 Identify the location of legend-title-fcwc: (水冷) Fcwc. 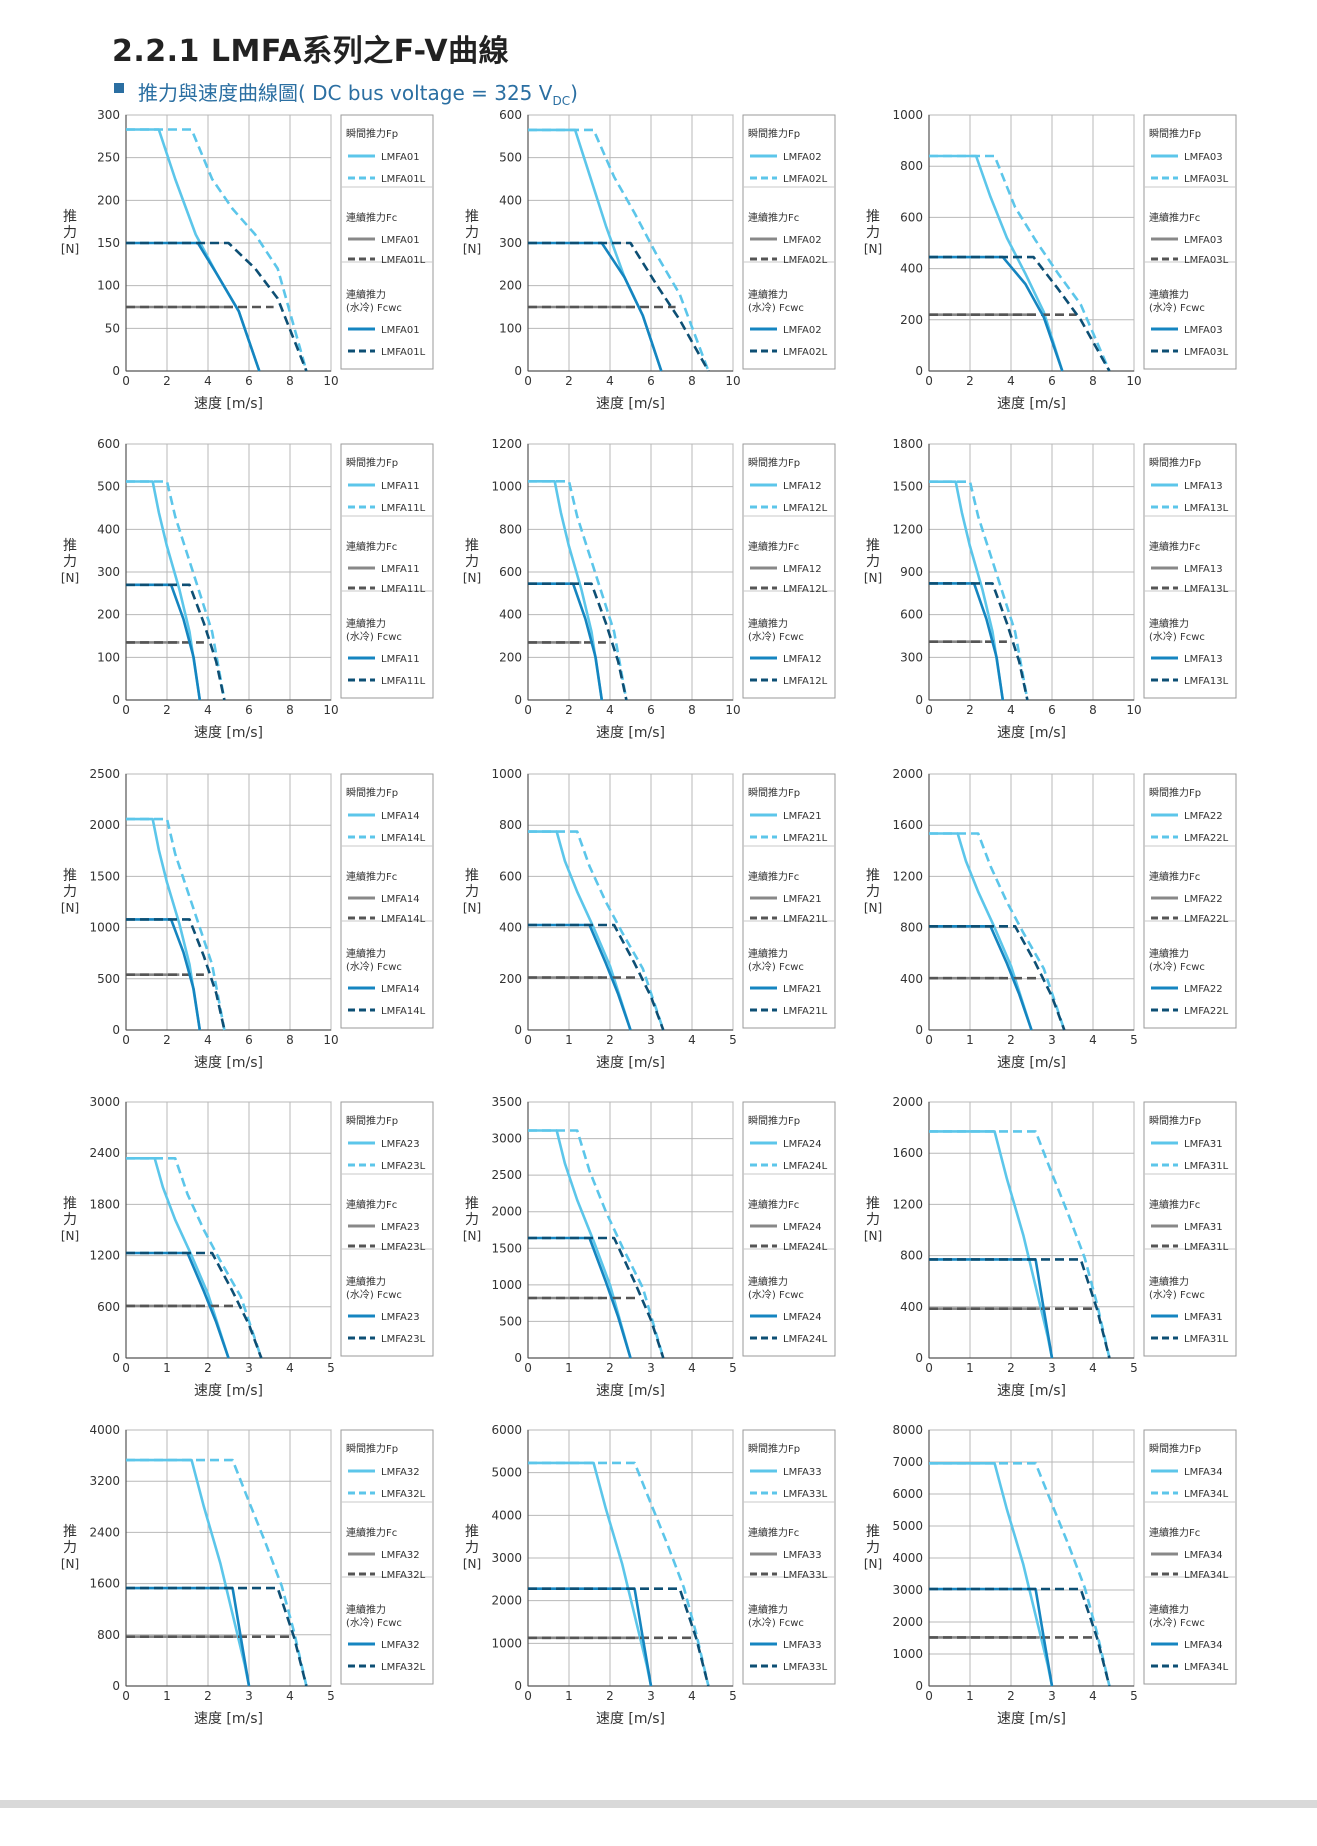
(776, 966).